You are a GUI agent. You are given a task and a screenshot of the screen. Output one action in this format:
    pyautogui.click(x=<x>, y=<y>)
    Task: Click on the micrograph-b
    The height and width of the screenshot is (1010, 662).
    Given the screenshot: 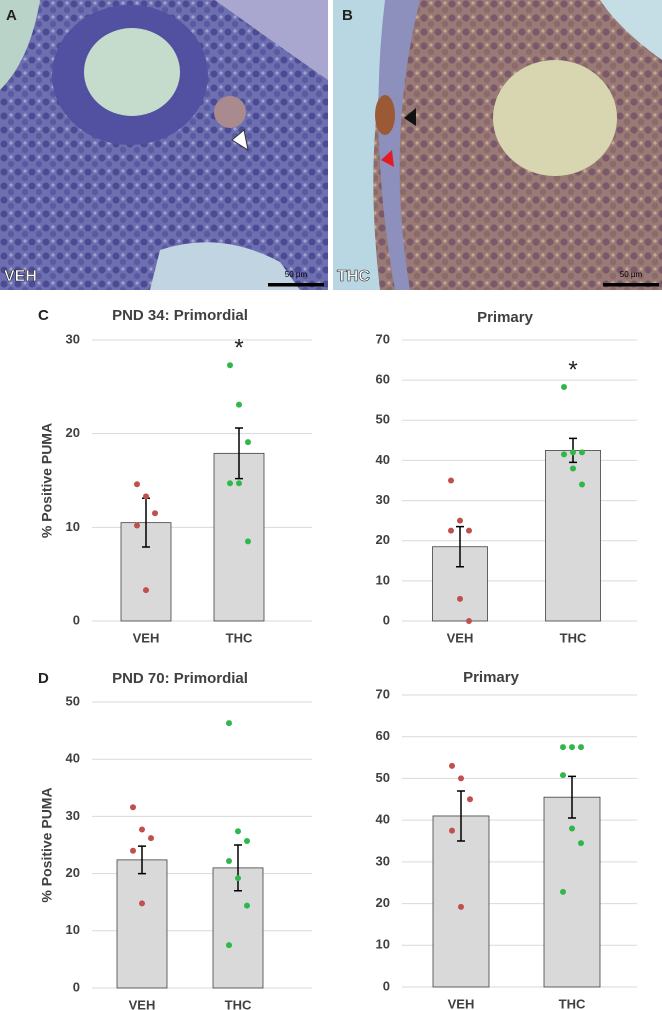 What is the action you would take?
    pyautogui.click(x=497, y=145)
    